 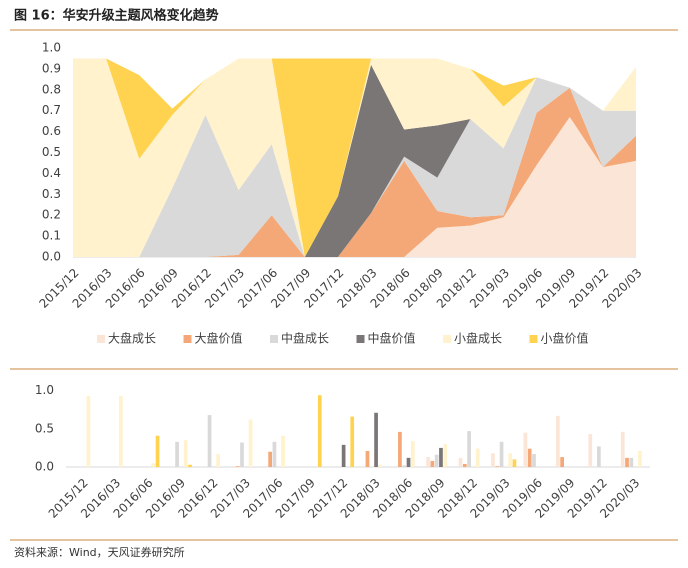 I want to click on y-tick-label: 0.4, so click(x=51, y=173).